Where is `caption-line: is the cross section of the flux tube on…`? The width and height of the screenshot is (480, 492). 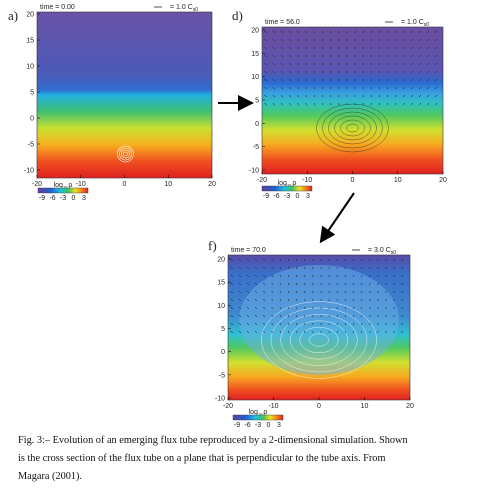 caption-line: is the cross section of the flux tube on… is located at coordinates (201, 458).